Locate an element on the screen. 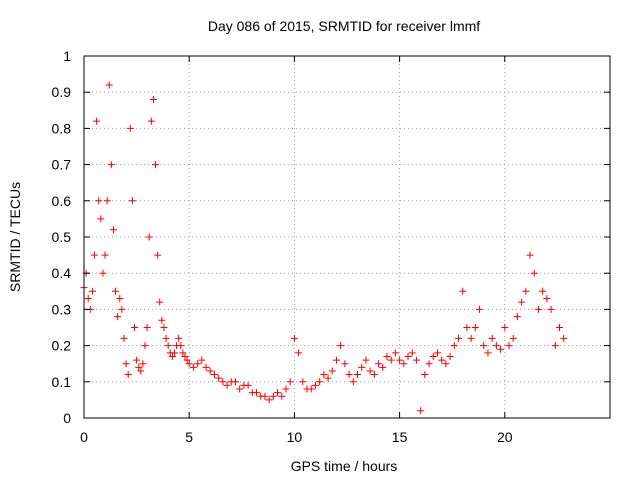 This screenshot has height=480, width=640. x-tick-label: 20 is located at coordinates (505, 437).